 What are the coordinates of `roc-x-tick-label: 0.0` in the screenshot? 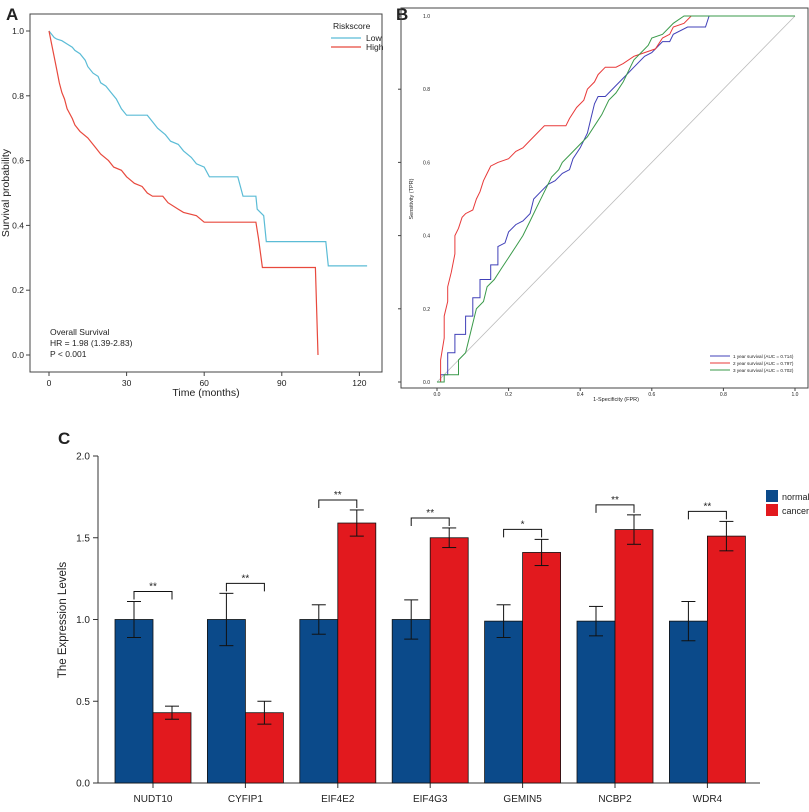 It's located at (437, 395).